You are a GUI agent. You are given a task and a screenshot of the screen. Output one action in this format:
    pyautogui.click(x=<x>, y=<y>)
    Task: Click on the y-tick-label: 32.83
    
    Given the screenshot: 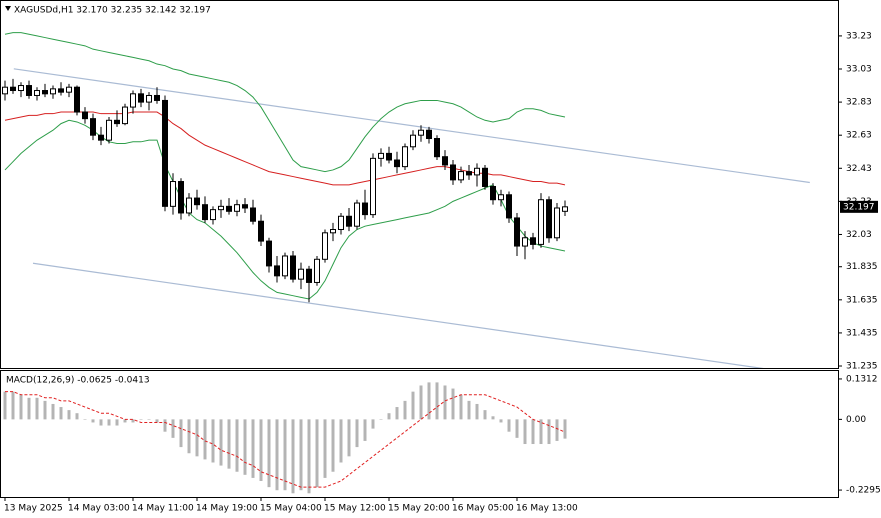 What is the action you would take?
    pyautogui.click(x=859, y=103)
    